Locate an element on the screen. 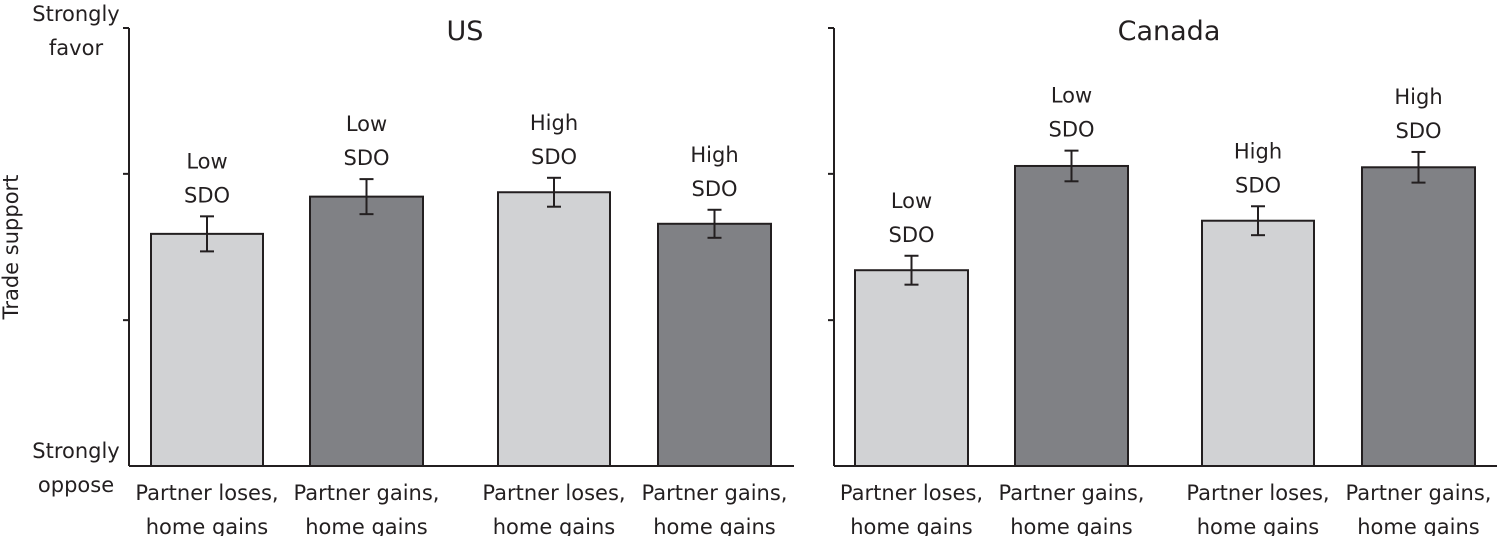  panel-1-category-label-3: Partner gains, home gains is located at coordinates (1419, 508).